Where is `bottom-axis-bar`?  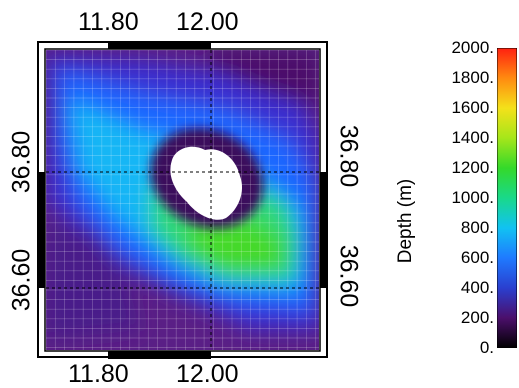
bottom-axis-bar is located at coordinates (159, 355).